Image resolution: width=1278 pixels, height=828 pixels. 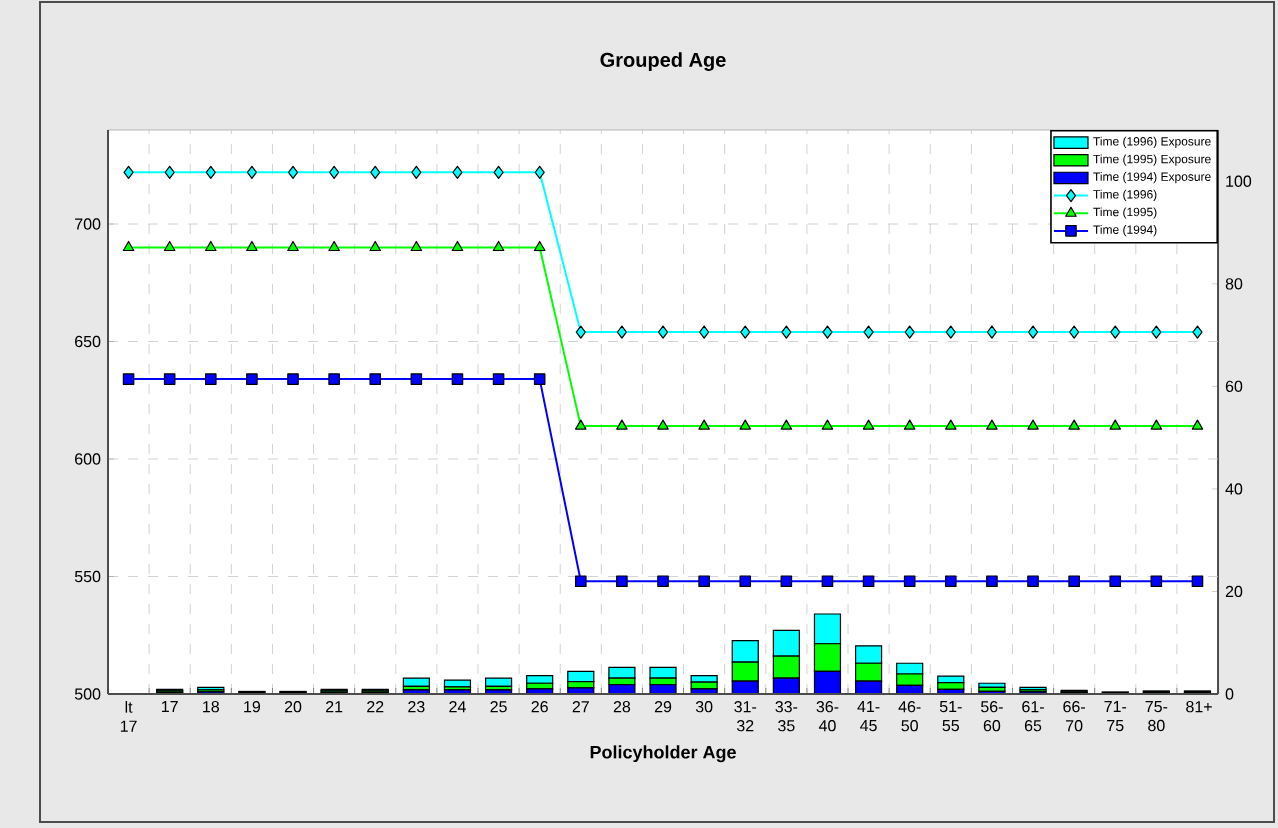 What do you see at coordinates (252, 707) in the screenshot?
I see `x-tick-label: 19` at bounding box center [252, 707].